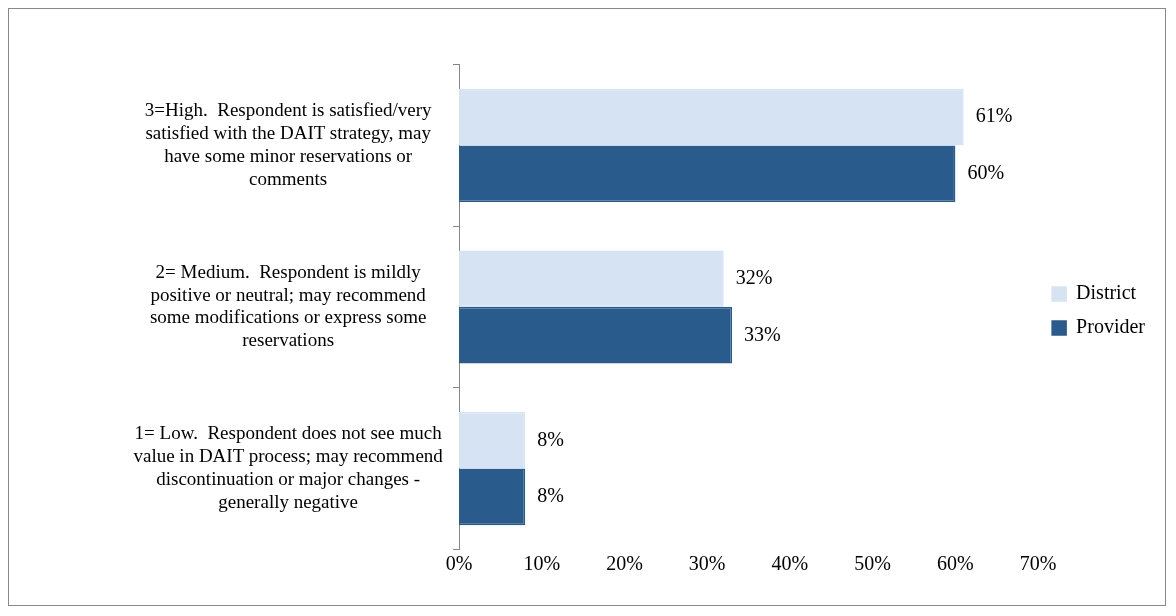 The width and height of the screenshot is (1176, 616). Describe the element at coordinates (624, 562) in the screenshot. I see `x-tick-label: 20%` at that location.